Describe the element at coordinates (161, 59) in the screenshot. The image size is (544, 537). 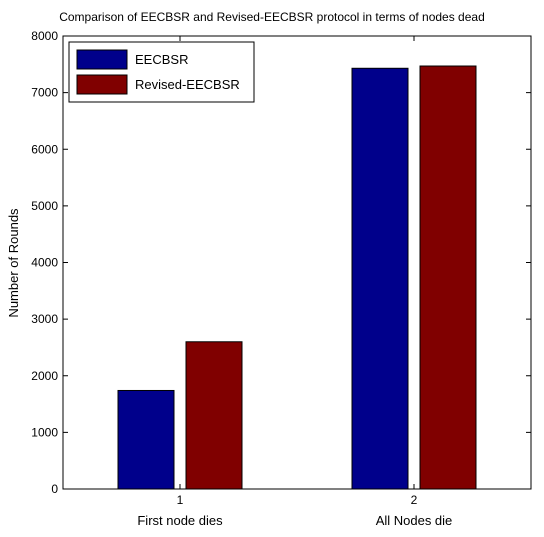
I see `legend-label: EECBSR` at that location.